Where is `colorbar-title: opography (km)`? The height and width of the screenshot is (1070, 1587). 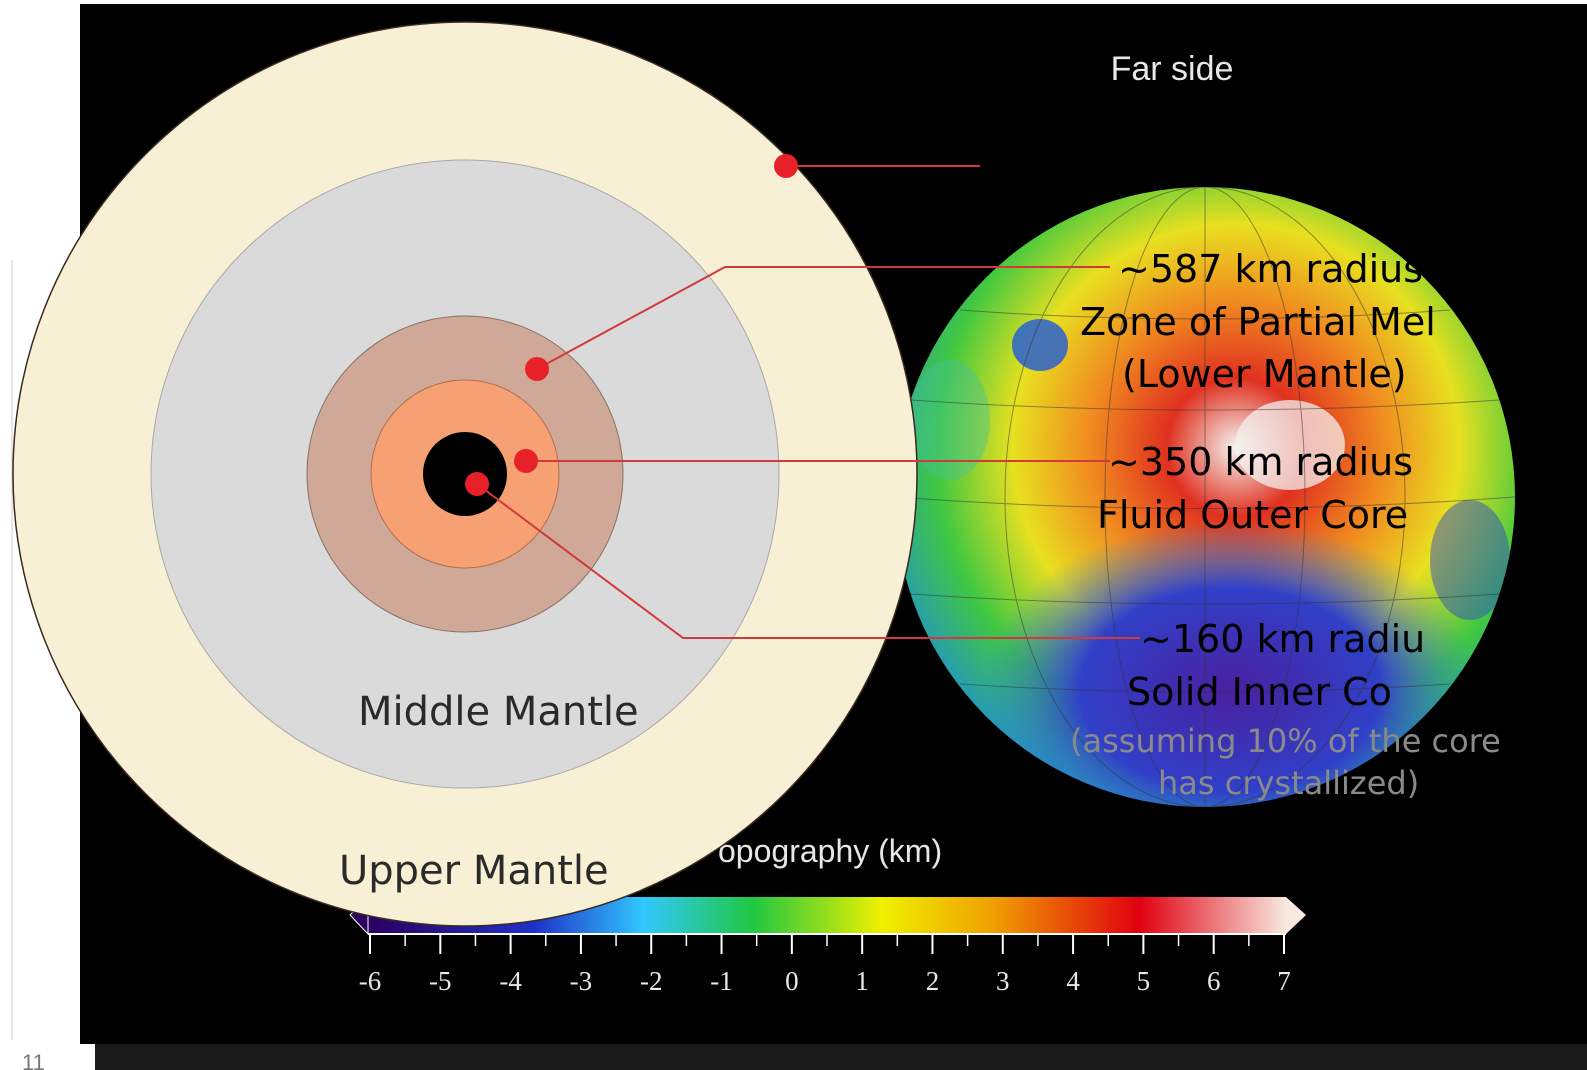 colorbar-title: opography (km) is located at coordinates (830, 851).